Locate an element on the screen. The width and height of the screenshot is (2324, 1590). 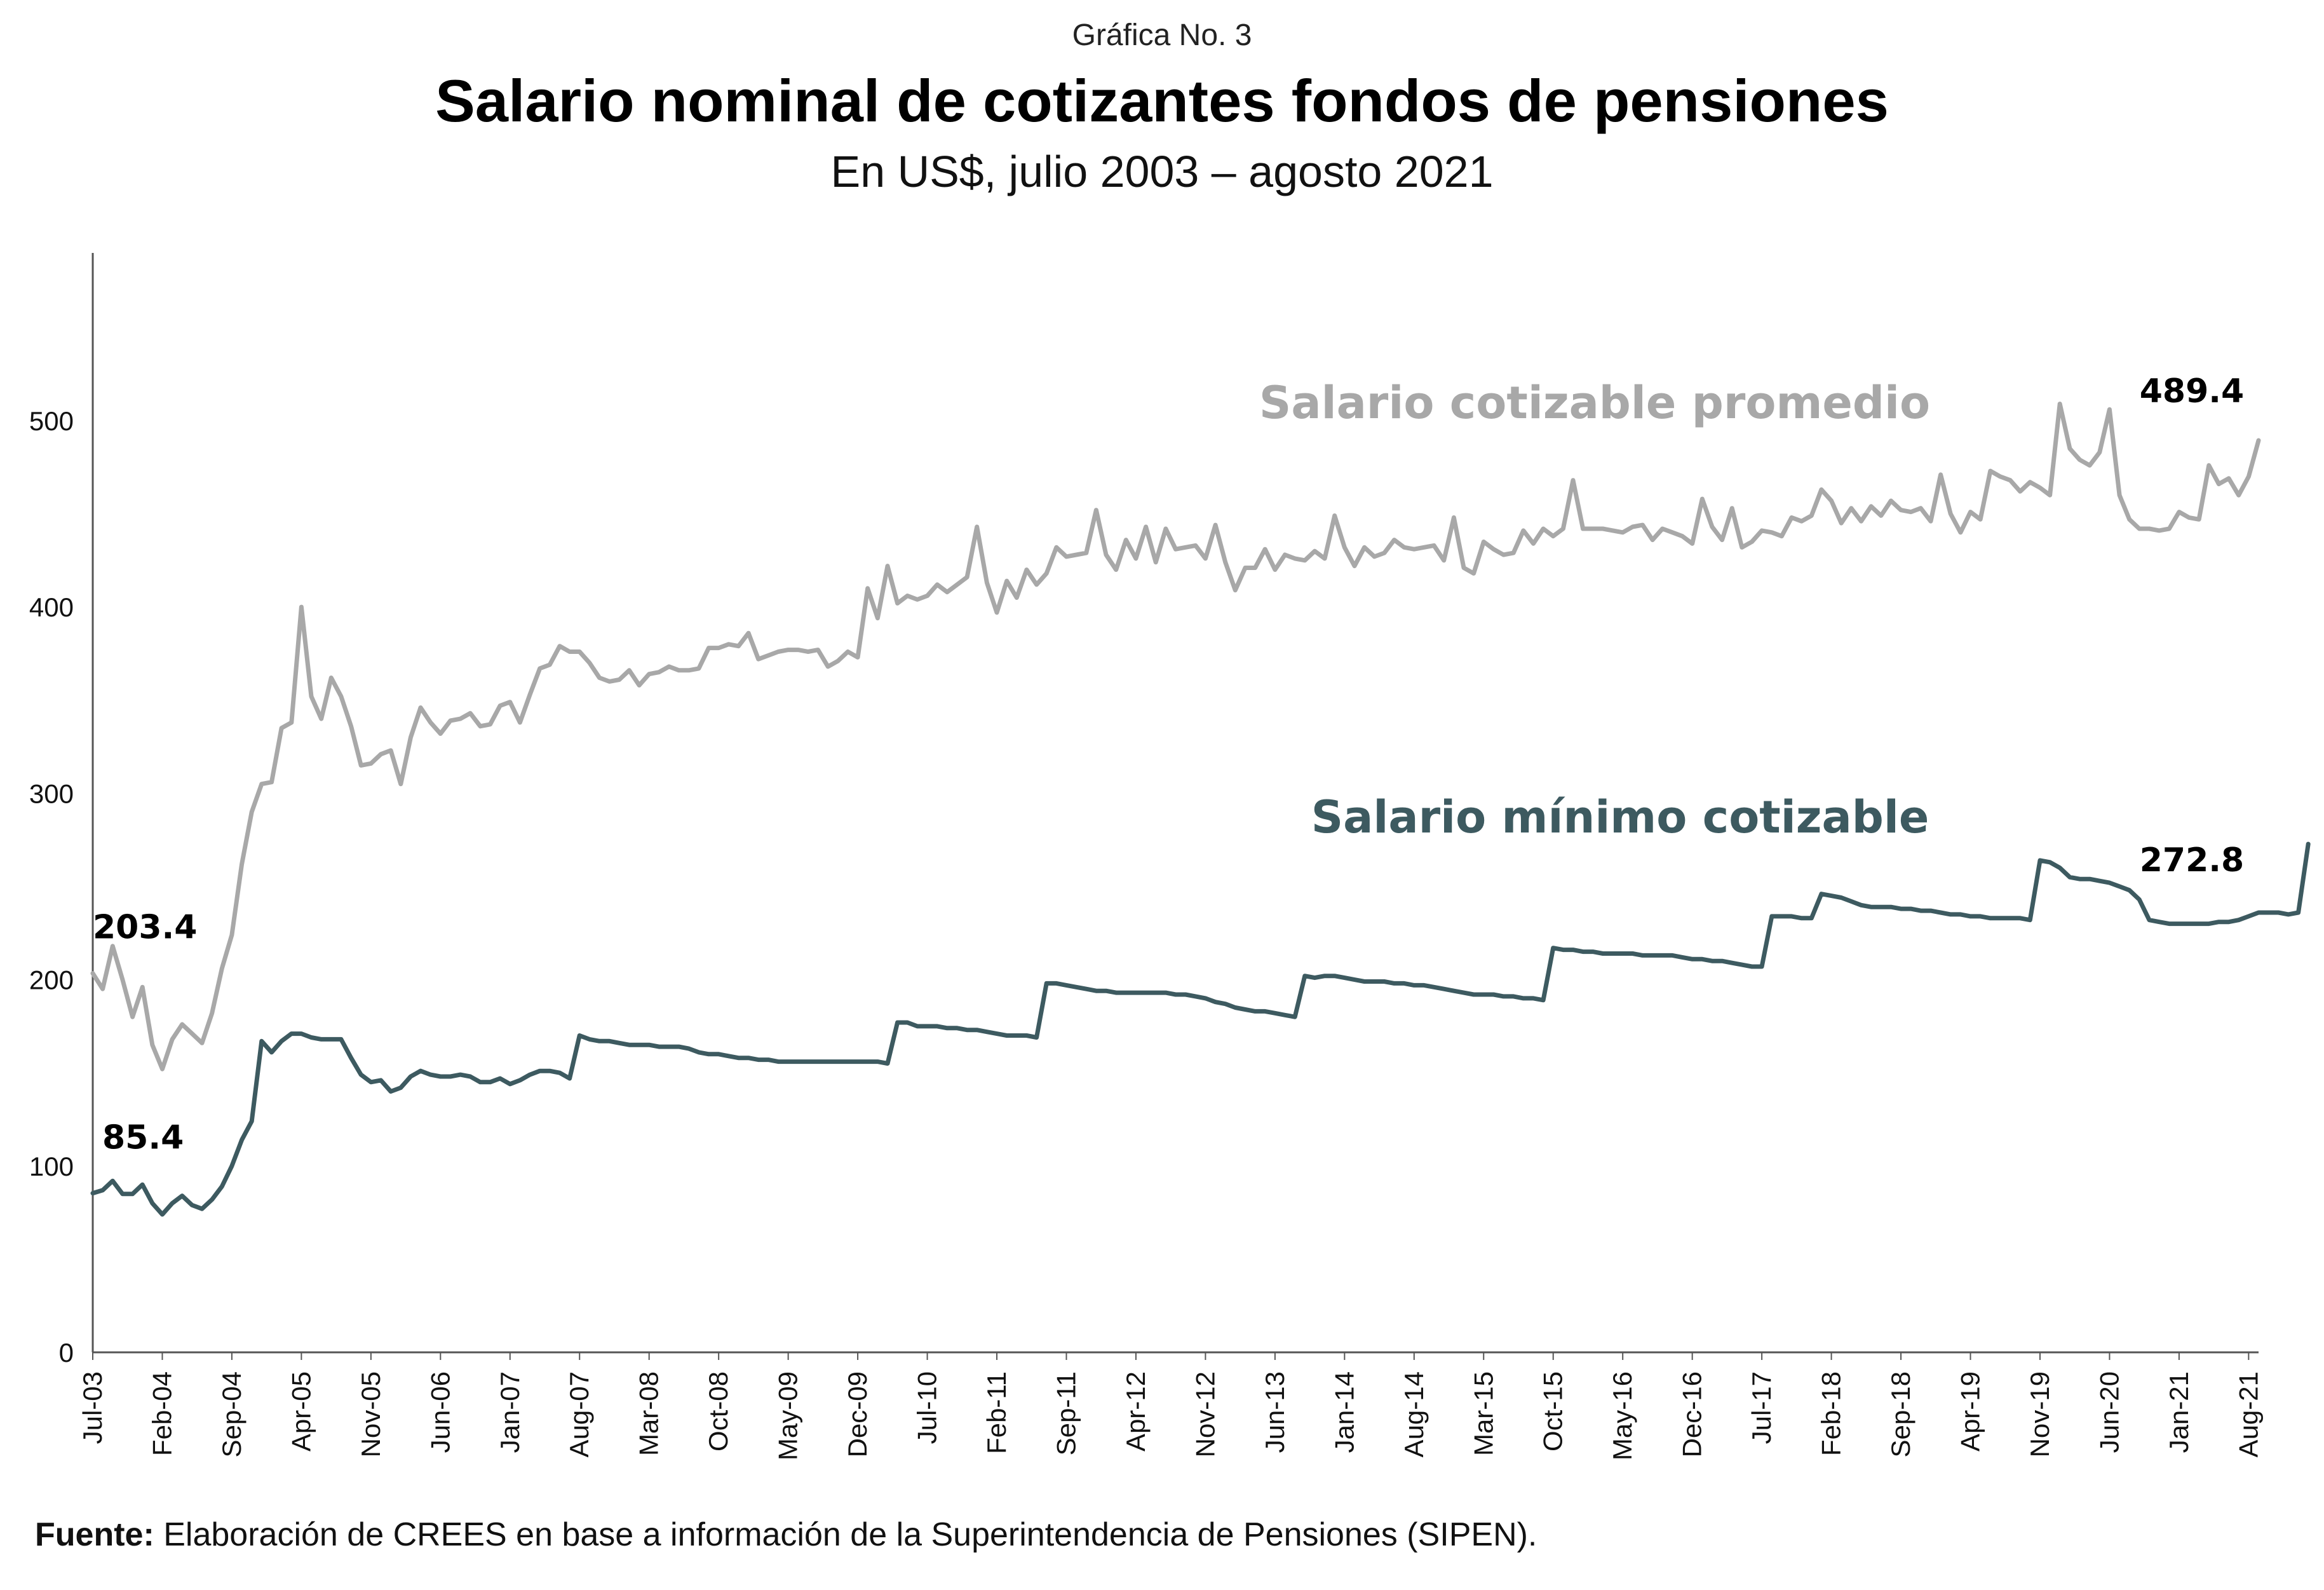
x-tick-label: Oct-08 is located at coordinates (718, 1411).